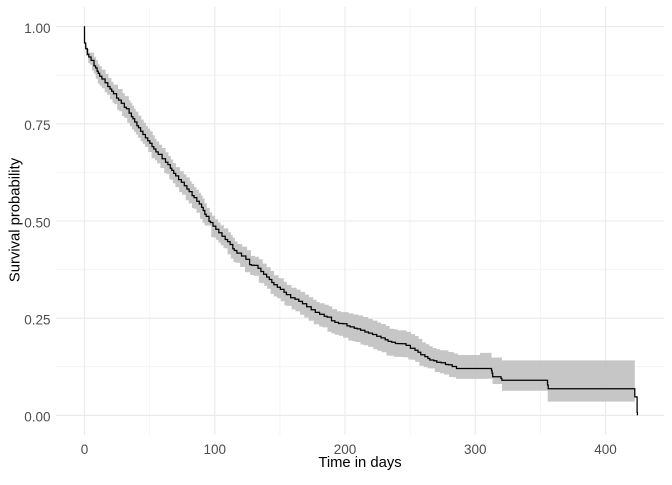 The height and width of the screenshot is (485, 672). What do you see at coordinates (605, 449) in the screenshot?
I see `svg-text: 400` at bounding box center [605, 449].